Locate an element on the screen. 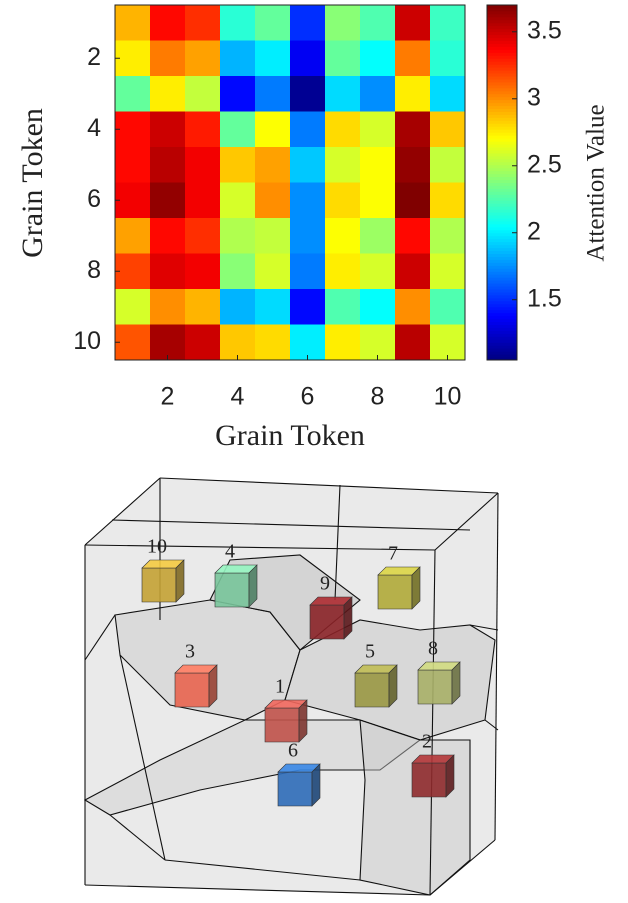  y-tick-label: 10 is located at coordinates (87, 341).